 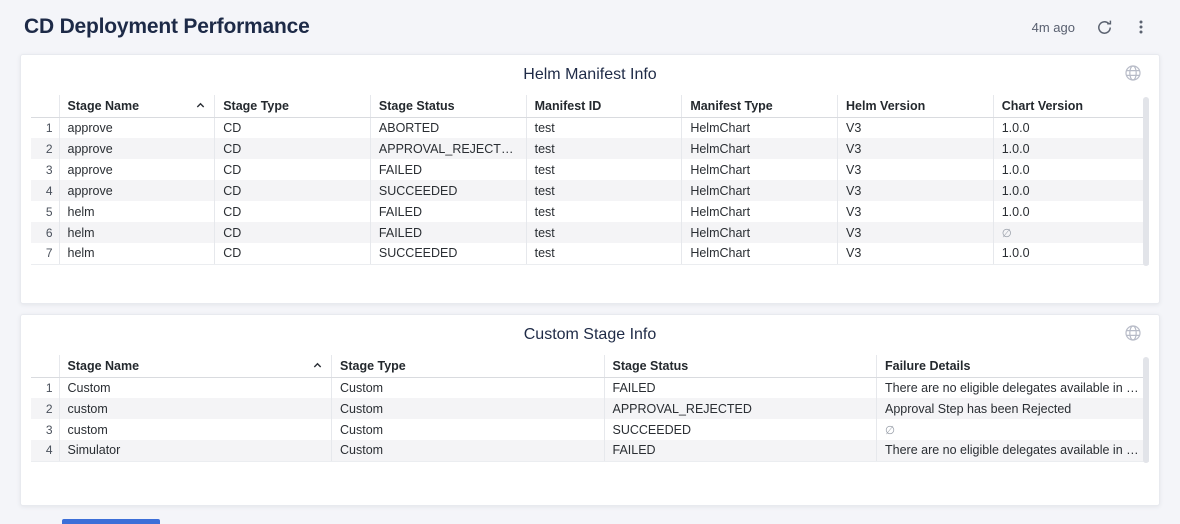 What do you see at coordinates (1053, 27) in the screenshot?
I see `last-refreshed-label: 4m ago` at bounding box center [1053, 27].